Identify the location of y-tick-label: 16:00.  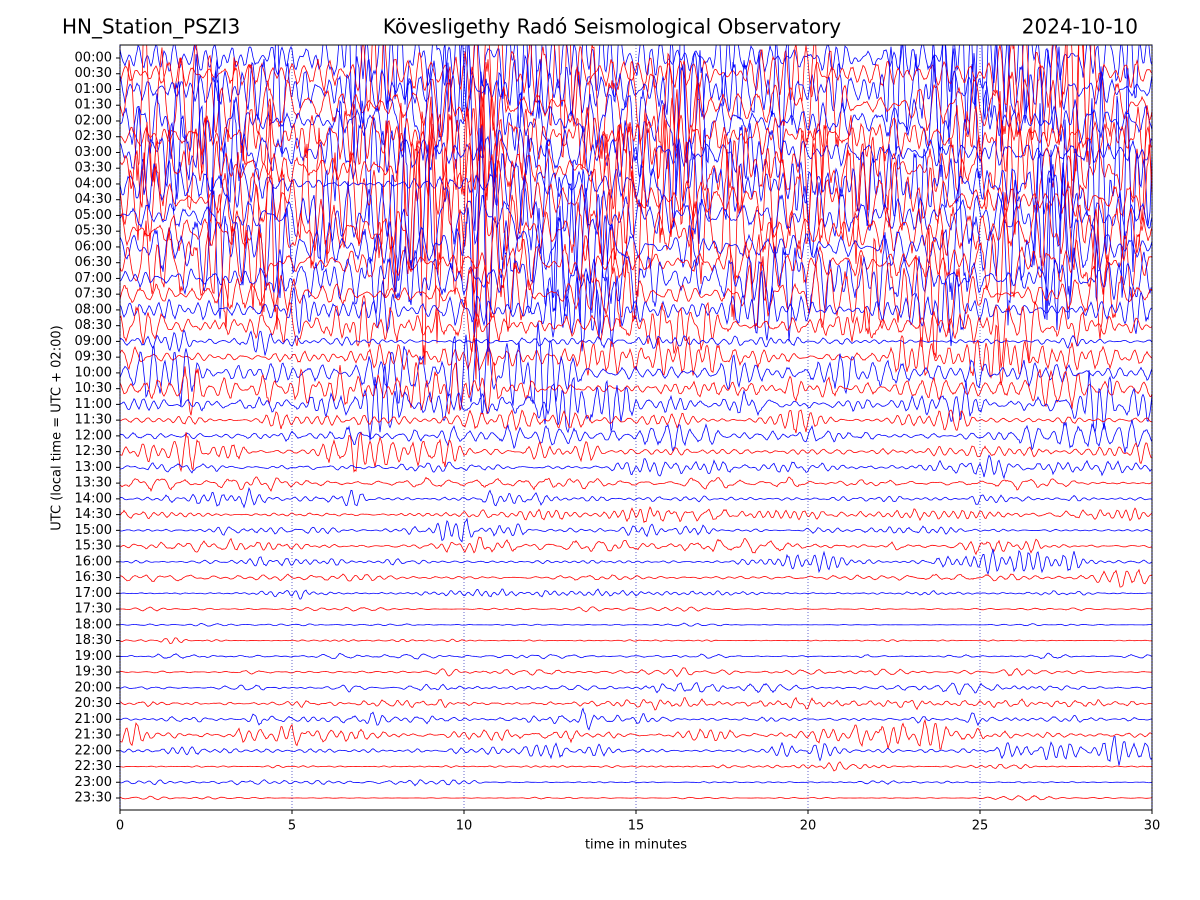
(93, 561).